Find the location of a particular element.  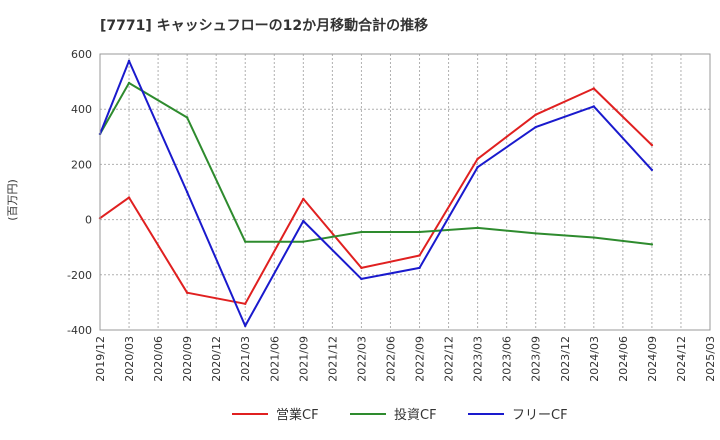

x-tick-label: 2023/12 is located at coordinates (565, 359).